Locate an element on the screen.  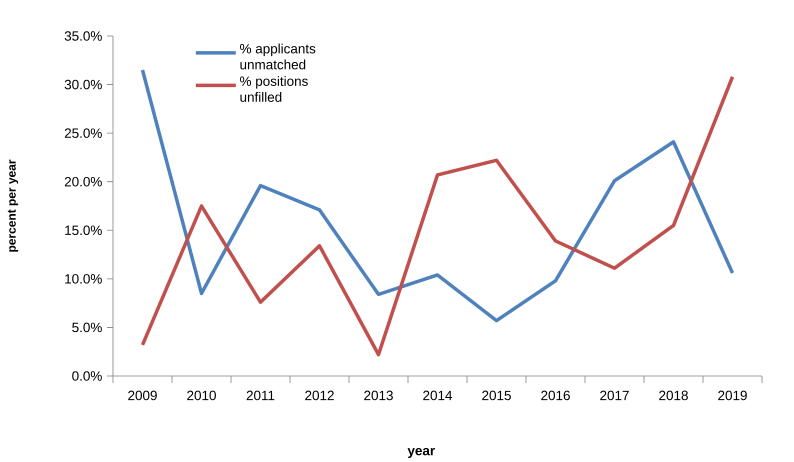
x-tick-label: 2012 is located at coordinates (319, 395).